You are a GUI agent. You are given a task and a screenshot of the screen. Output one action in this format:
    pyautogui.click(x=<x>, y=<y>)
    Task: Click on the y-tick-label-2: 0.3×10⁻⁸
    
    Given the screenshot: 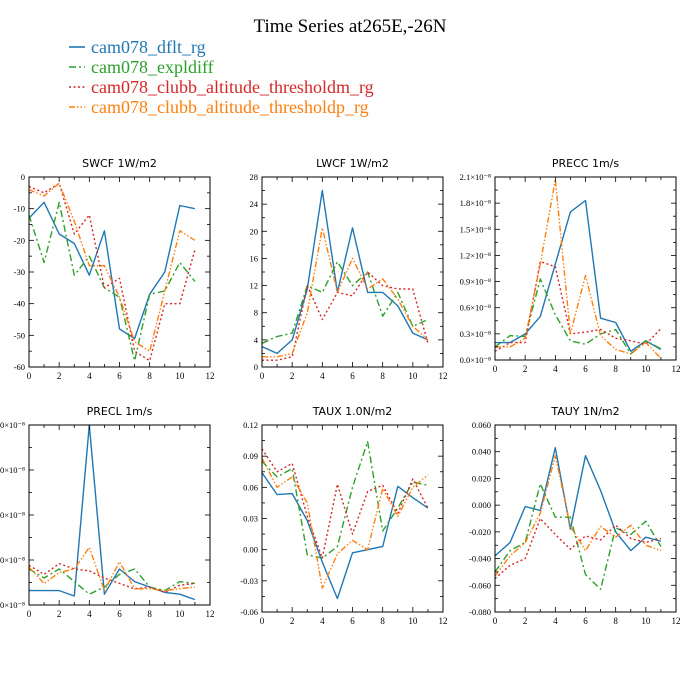 What is the action you would take?
    pyautogui.click(x=475, y=334)
    